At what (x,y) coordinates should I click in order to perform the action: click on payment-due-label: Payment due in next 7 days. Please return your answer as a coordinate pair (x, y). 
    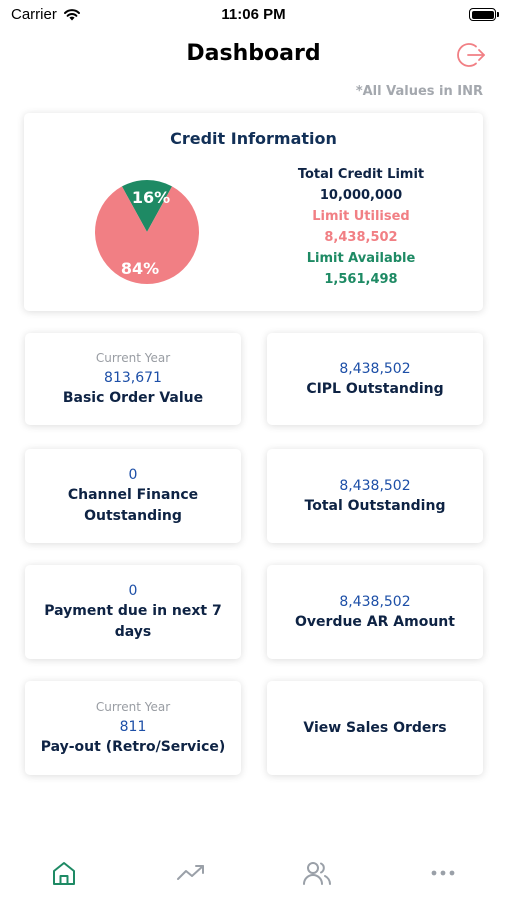
    Looking at the image, I should click on (133, 621).